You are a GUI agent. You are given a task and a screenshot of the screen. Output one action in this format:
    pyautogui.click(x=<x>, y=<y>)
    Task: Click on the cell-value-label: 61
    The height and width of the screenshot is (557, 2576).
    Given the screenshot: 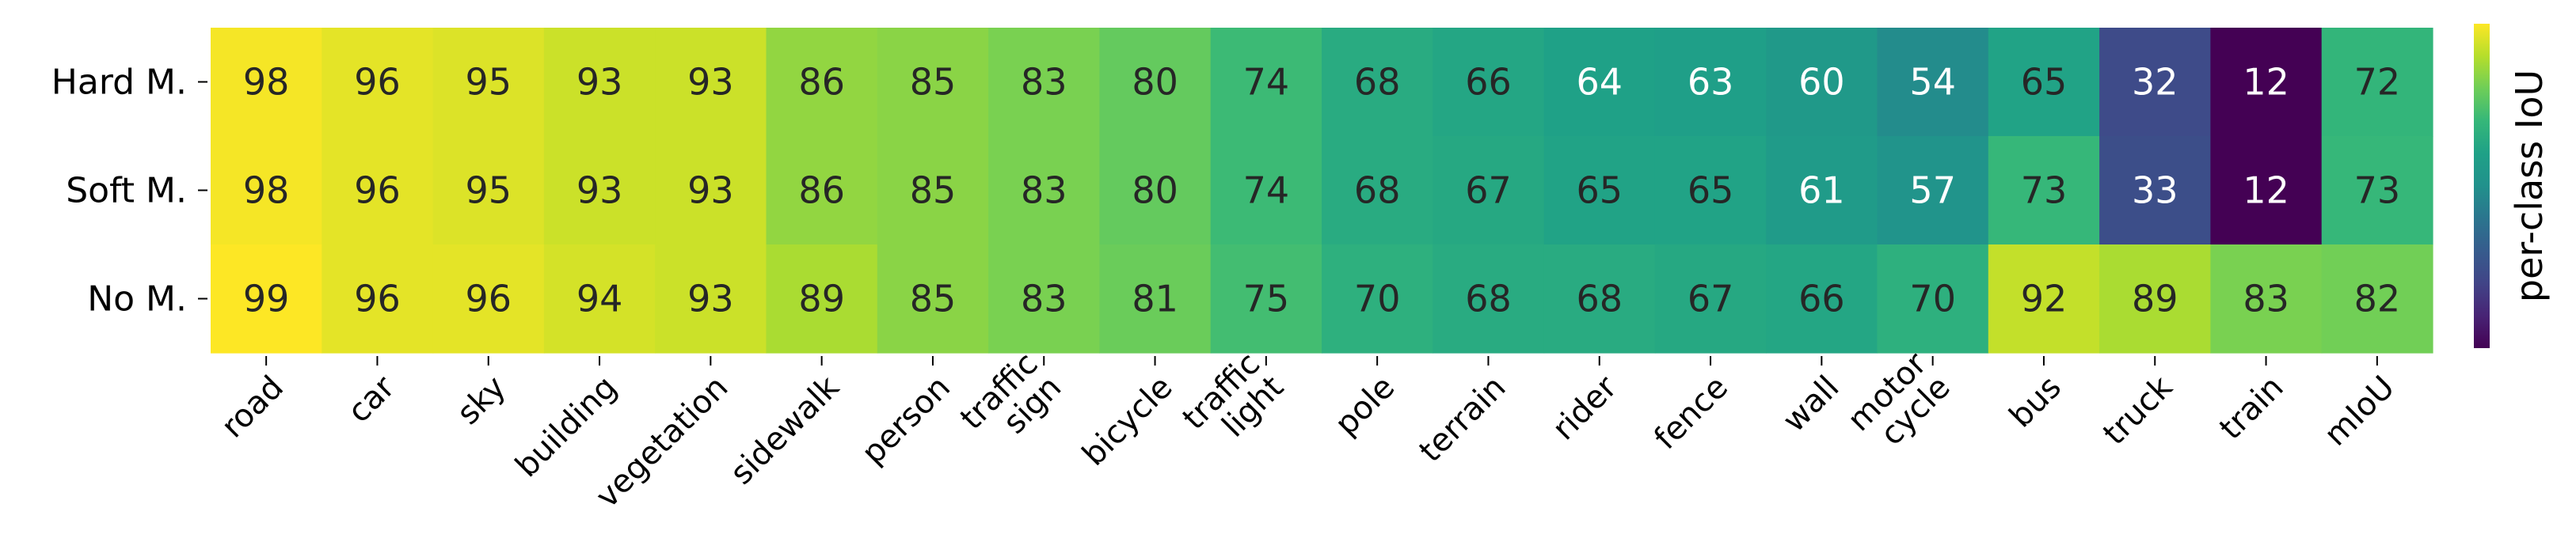 What is the action you would take?
    pyautogui.click(x=1821, y=190)
    